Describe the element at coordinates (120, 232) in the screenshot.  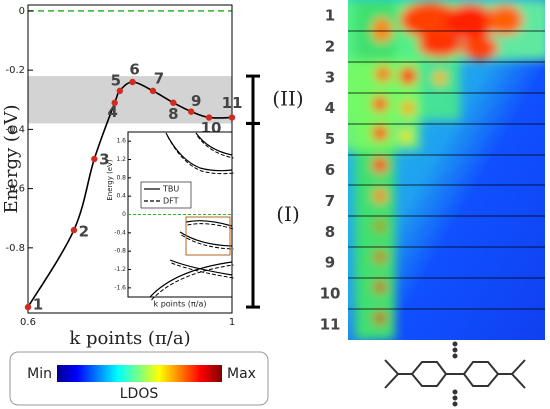
I see `inset-y-tick-label: -0.4` at that location.